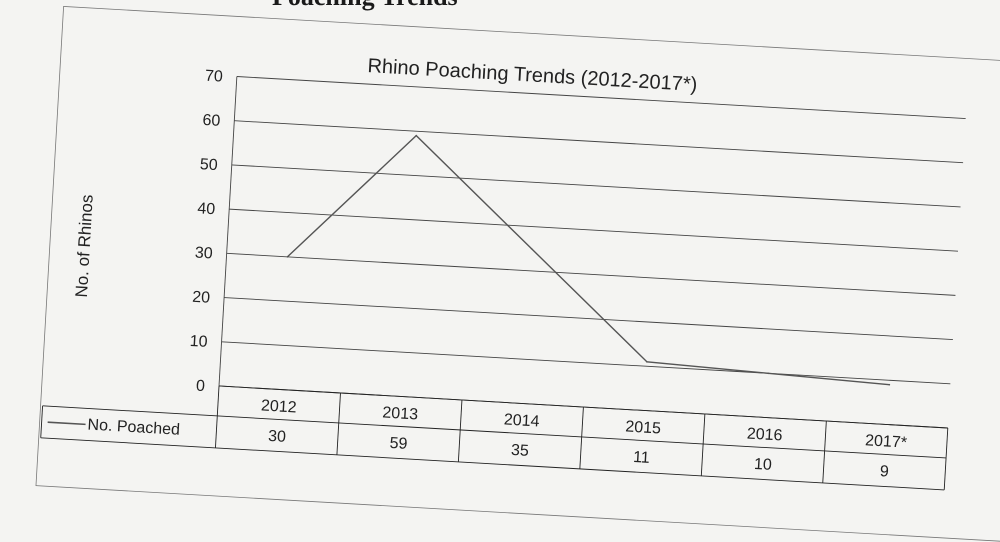  What do you see at coordinates (206, 209) in the screenshot?
I see `y-tick-label: 40` at bounding box center [206, 209].